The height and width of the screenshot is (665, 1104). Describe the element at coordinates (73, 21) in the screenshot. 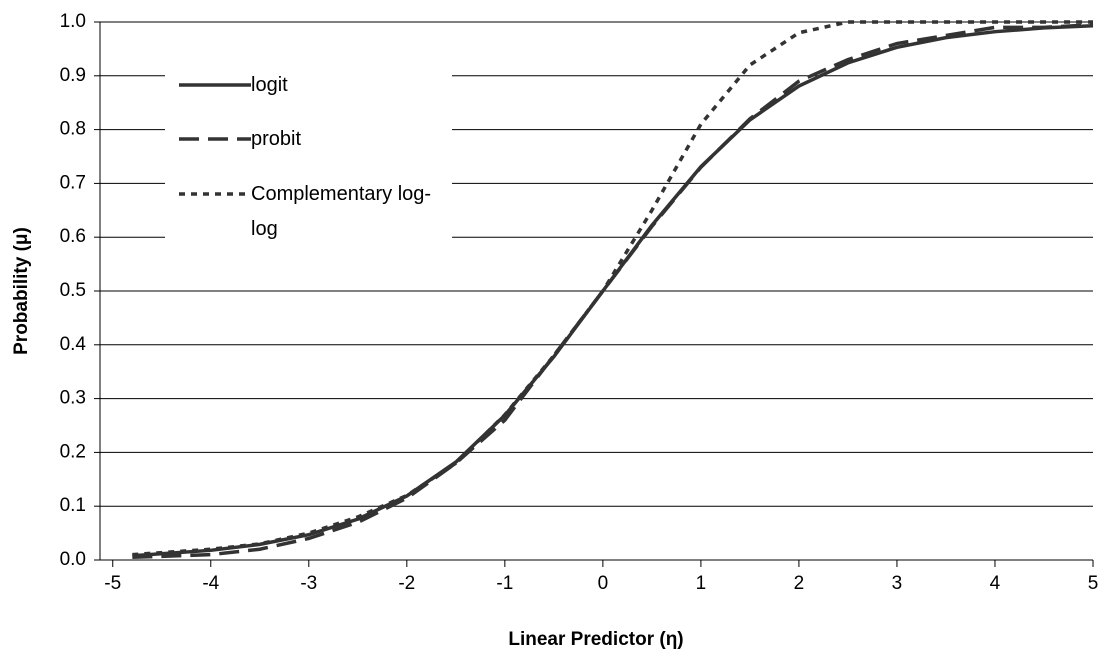

I see `y-tick-label: 1.0` at that location.